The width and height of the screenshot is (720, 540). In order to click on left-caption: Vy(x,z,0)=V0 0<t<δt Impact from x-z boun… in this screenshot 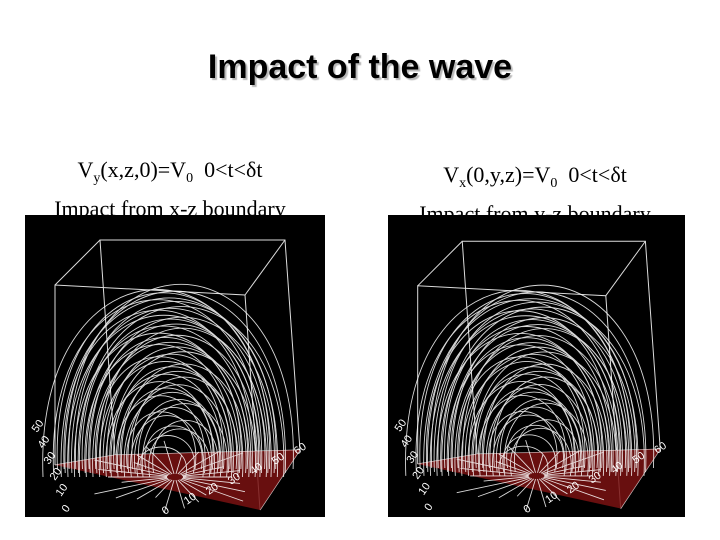, I will do `click(170, 189)`.